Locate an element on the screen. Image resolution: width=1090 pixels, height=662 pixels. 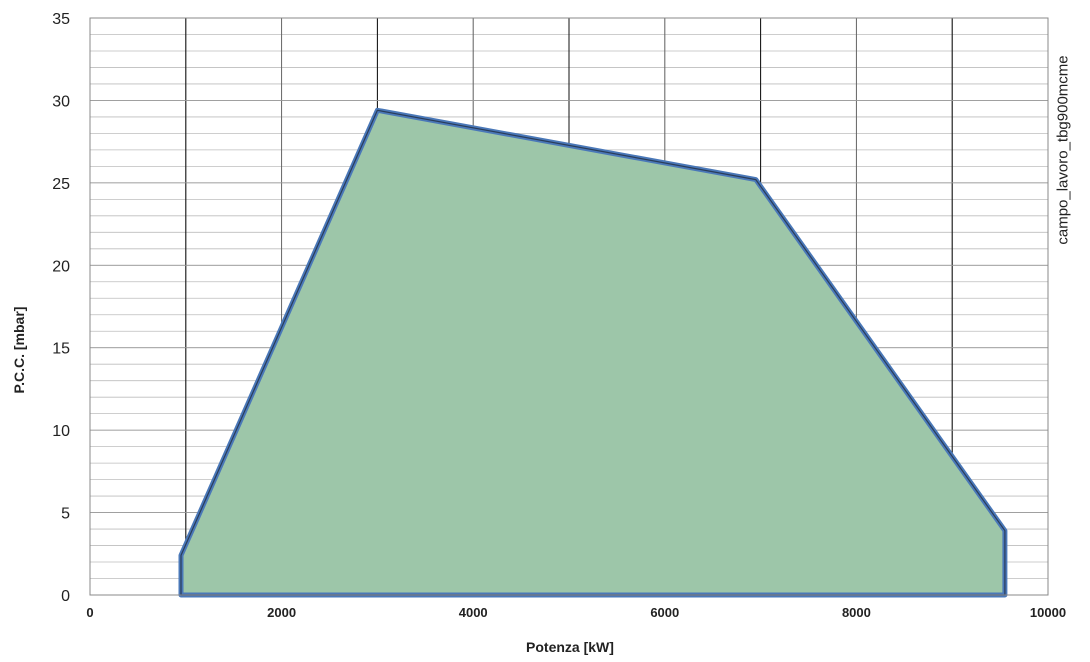
y-tick-label: 15 is located at coordinates (61, 349).